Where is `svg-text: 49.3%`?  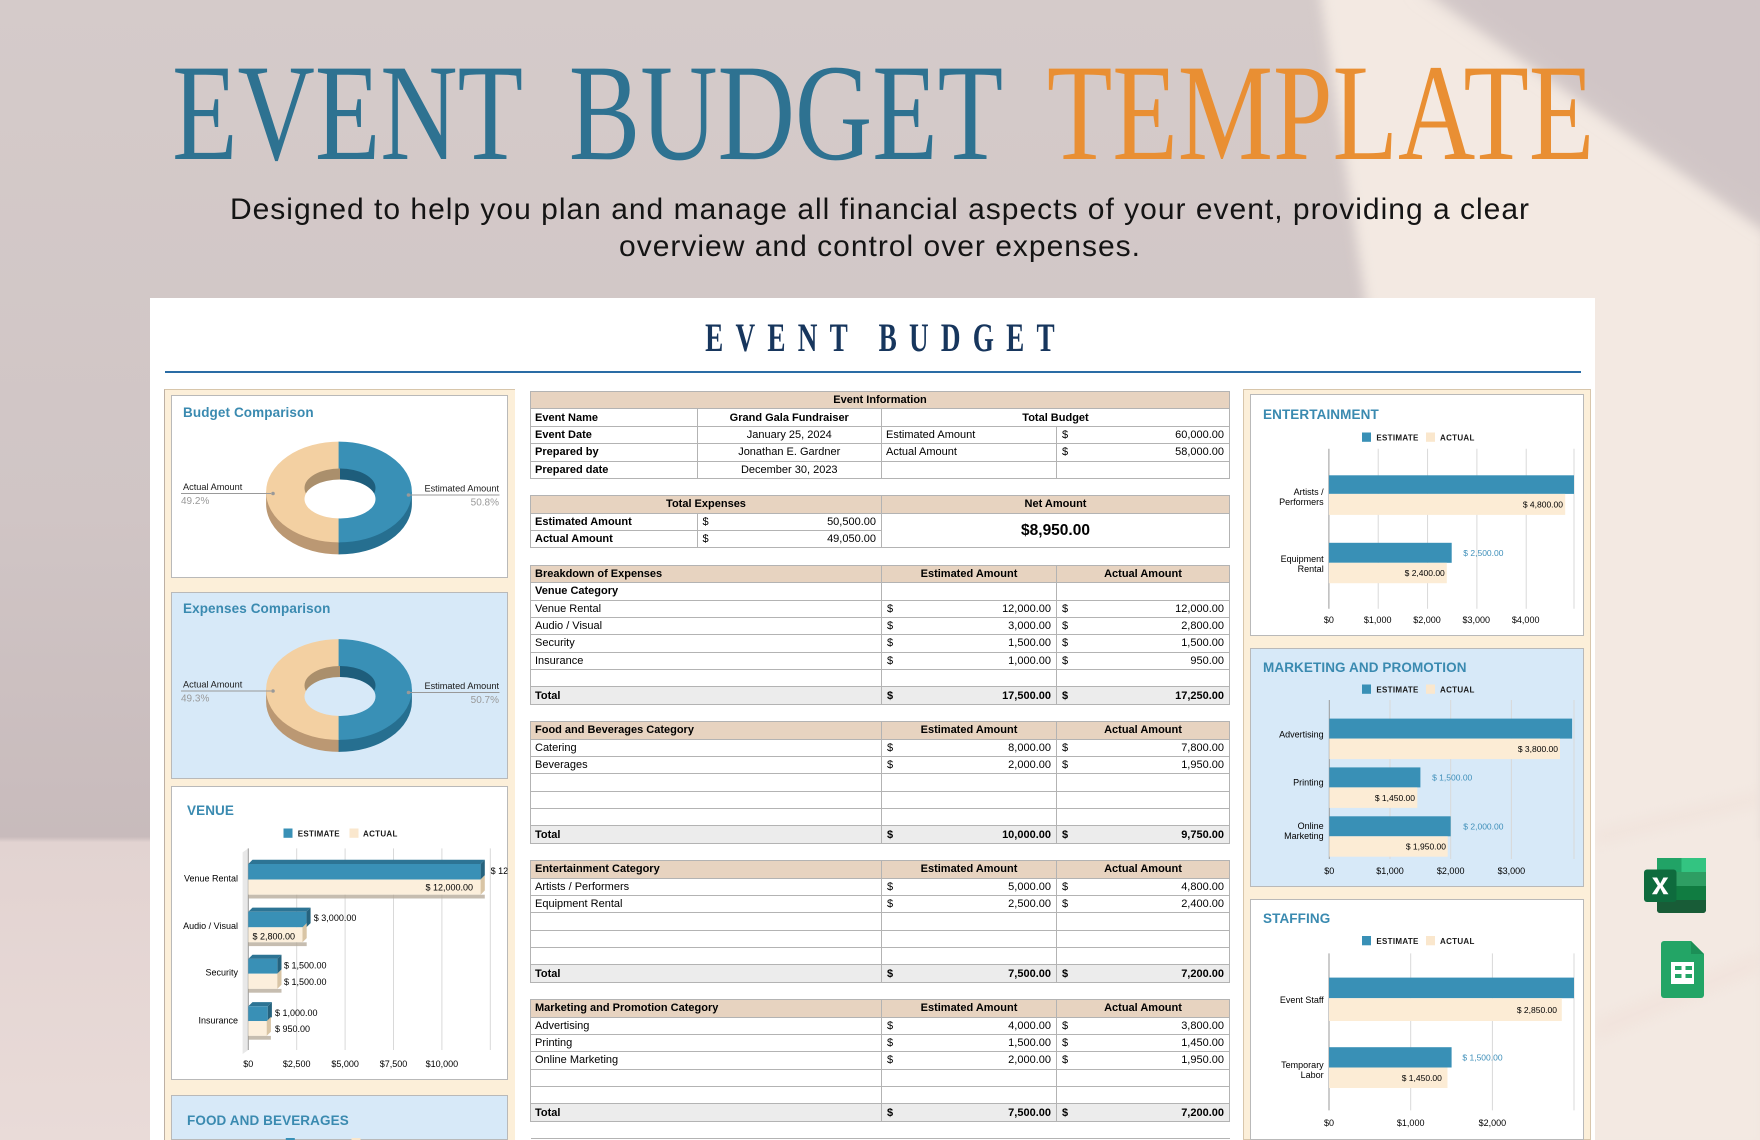 svg-text: 49.3% is located at coordinates (195, 699).